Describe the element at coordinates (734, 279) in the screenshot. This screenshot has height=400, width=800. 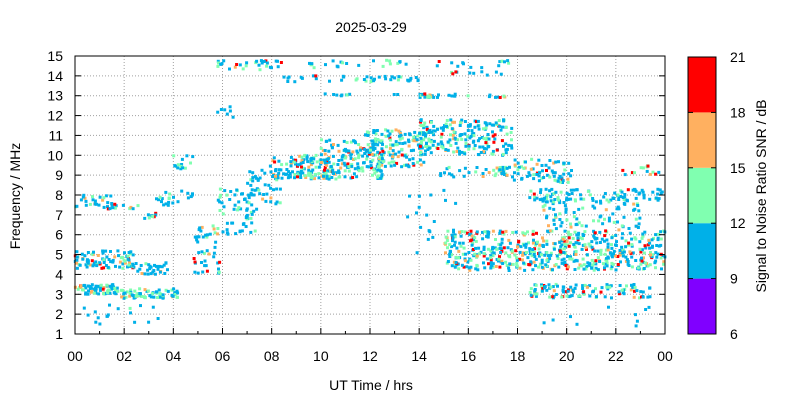
I see `colorbar-tick-label: 9` at that location.